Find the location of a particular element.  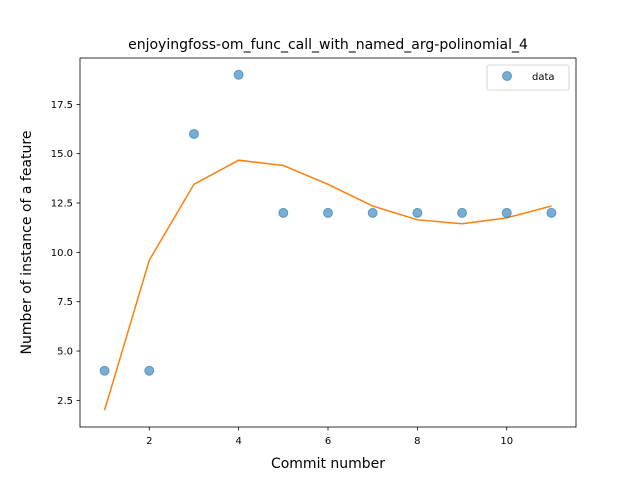

legend: data is located at coordinates (528, 77).